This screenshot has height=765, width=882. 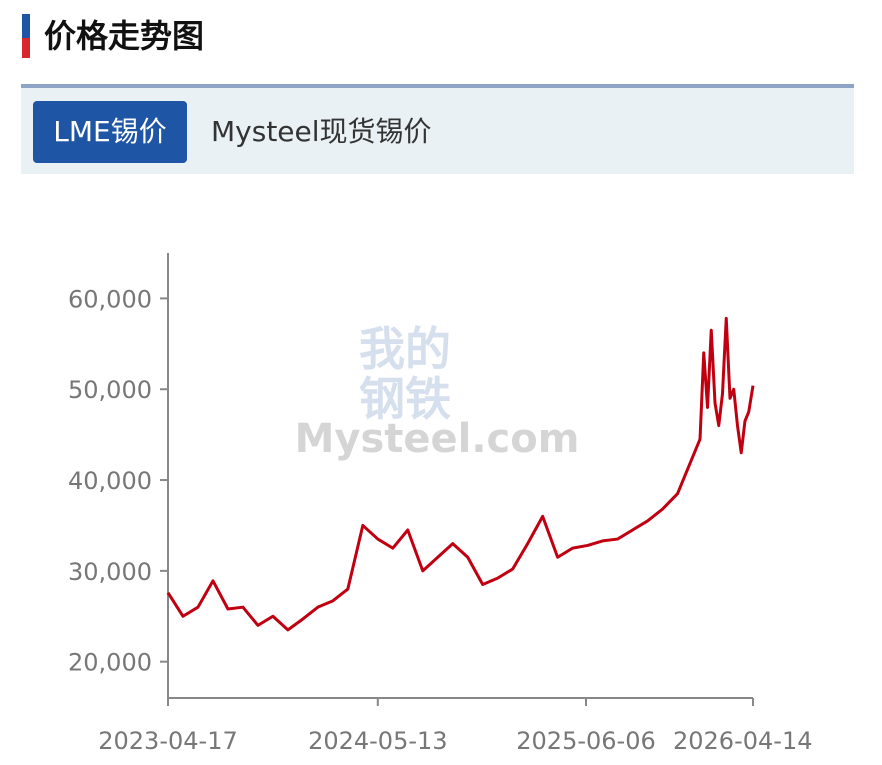 What do you see at coordinates (437, 439) in the screenshot?
I see `watermark-text: Mysteel.com` at bounding box center [437, 439].